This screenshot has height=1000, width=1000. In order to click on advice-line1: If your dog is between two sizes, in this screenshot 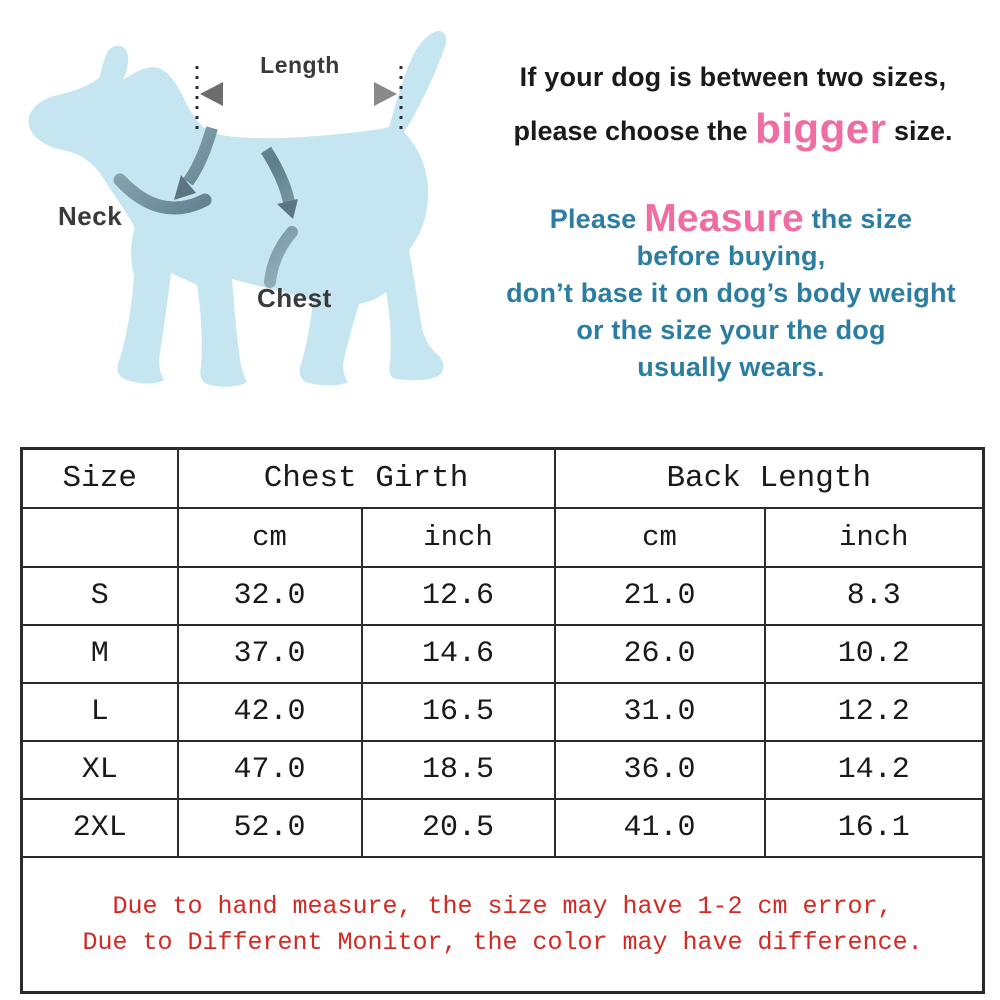, I will do `click(733, 77)`.